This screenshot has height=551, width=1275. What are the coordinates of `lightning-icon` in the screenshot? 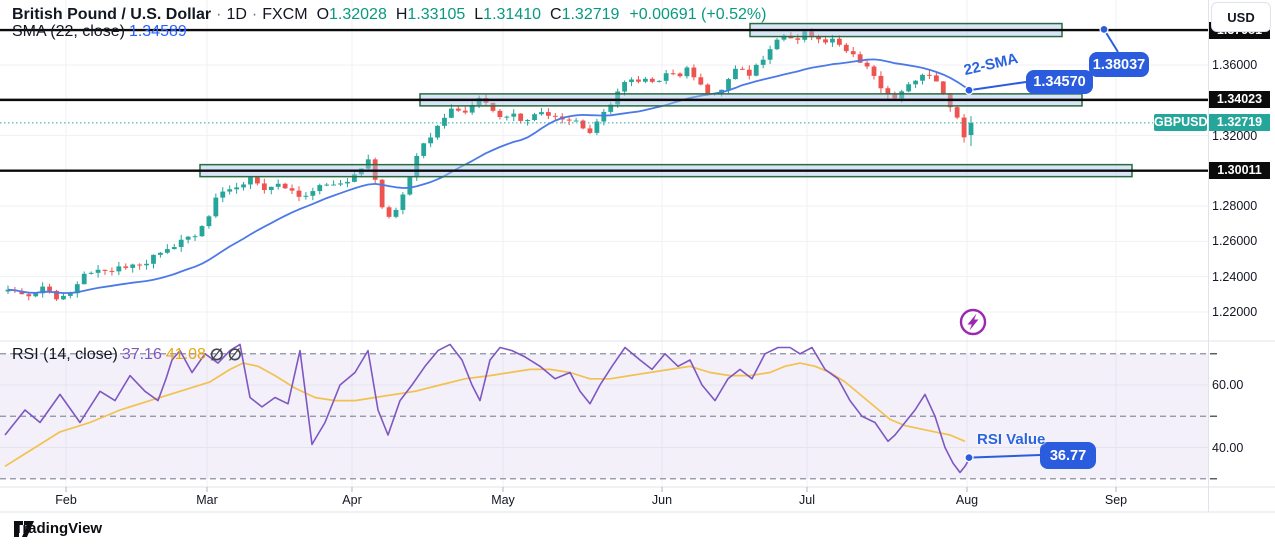 It's located at (973, 322).